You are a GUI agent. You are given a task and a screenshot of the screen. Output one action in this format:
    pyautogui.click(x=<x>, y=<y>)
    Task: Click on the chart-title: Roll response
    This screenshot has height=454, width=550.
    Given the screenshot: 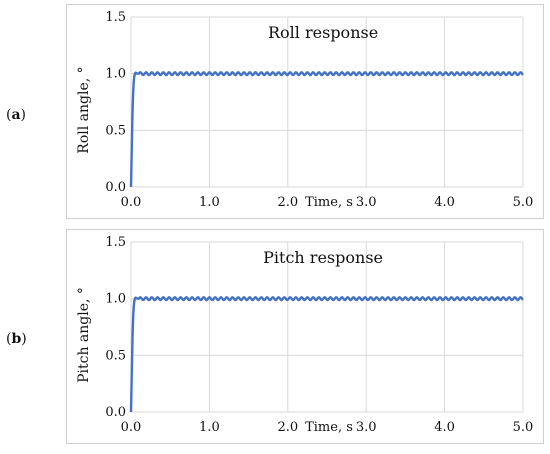 What is the action you would take?
    pyautogui.click(x=323, y=32)
    